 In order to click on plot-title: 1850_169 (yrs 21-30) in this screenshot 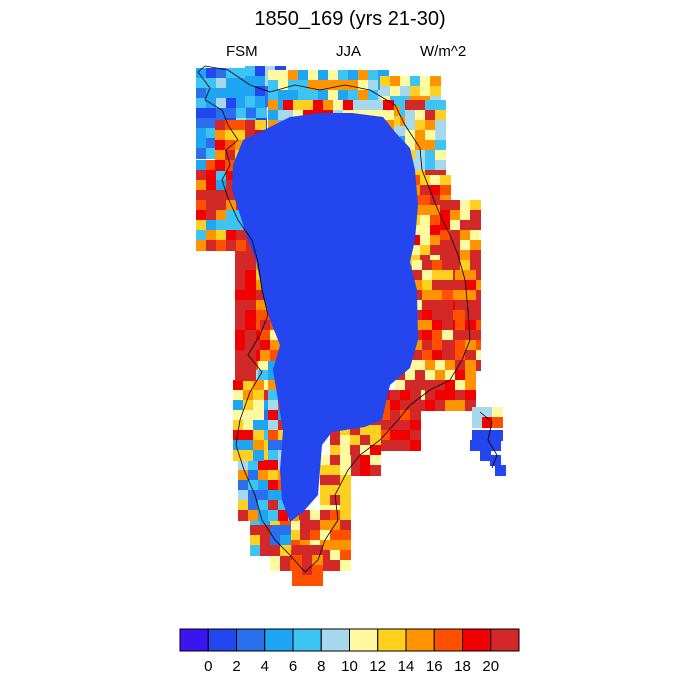, I will do `click(350, 19)`.